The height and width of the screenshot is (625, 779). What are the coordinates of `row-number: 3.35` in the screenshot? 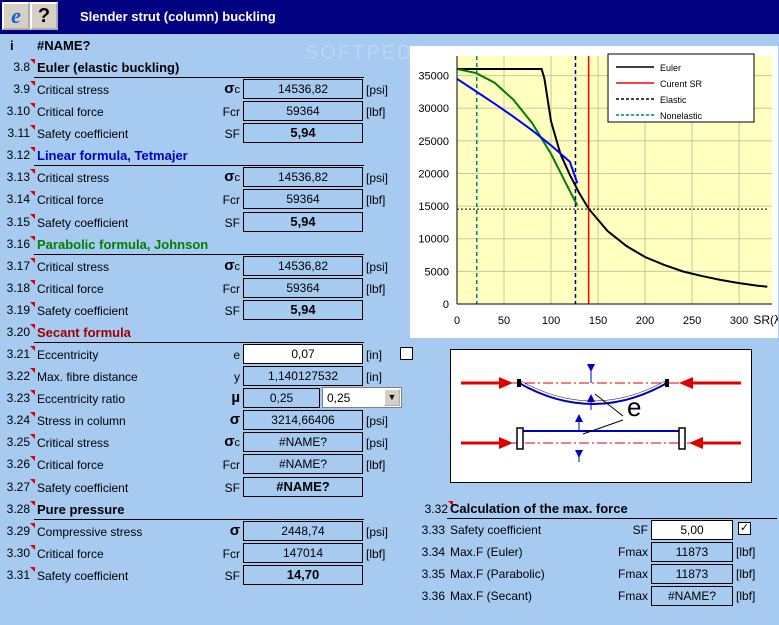 It's located at (433, 574).